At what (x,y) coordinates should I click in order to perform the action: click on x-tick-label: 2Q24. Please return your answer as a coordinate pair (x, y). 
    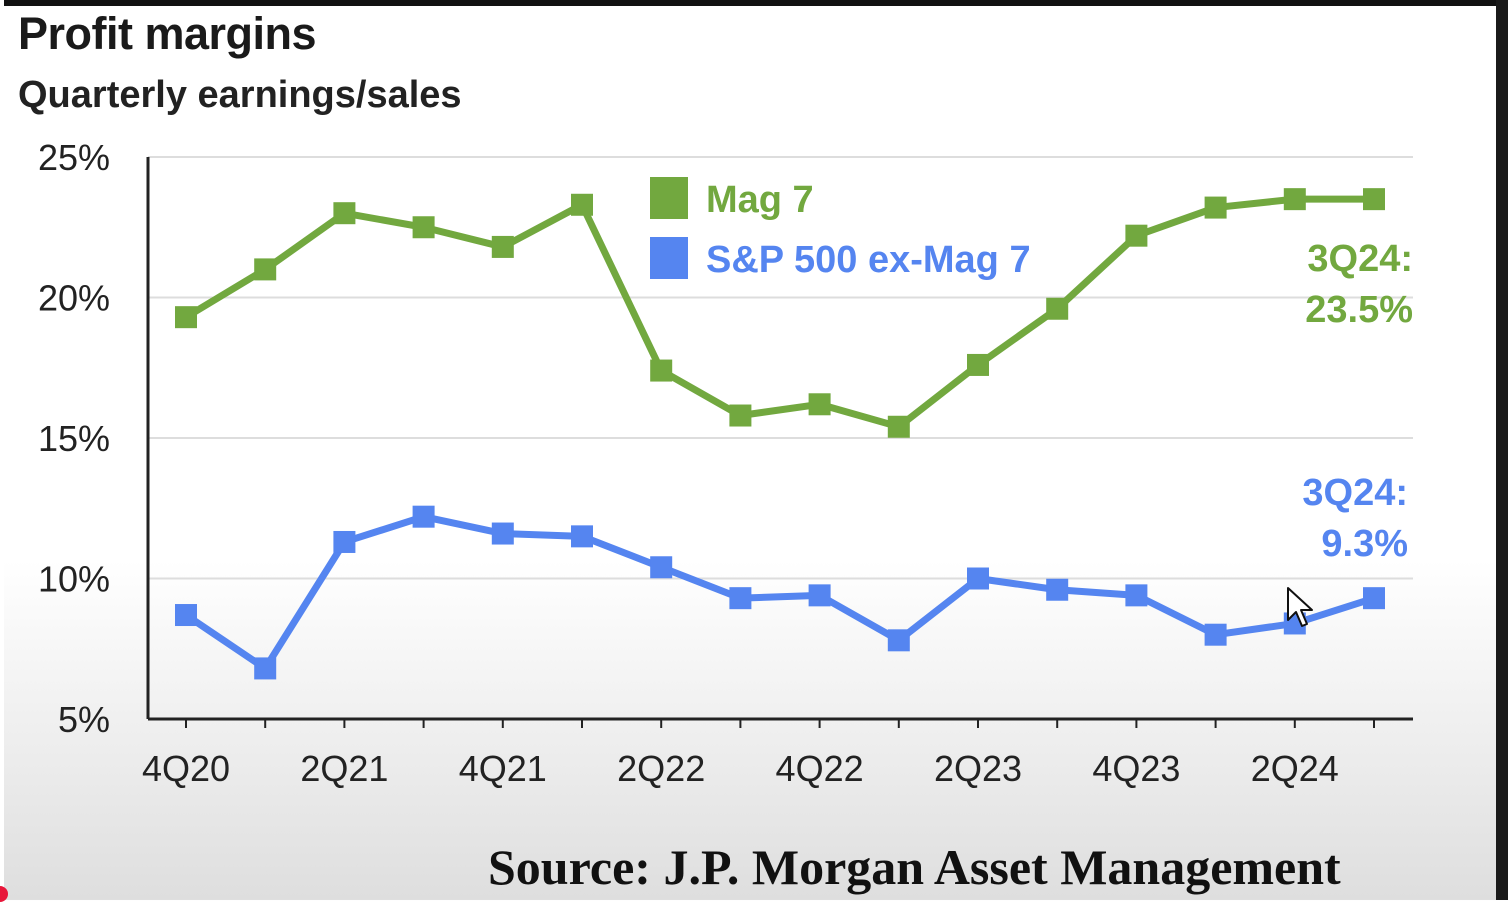
    Looking at the image, I should click on (1295, 768).